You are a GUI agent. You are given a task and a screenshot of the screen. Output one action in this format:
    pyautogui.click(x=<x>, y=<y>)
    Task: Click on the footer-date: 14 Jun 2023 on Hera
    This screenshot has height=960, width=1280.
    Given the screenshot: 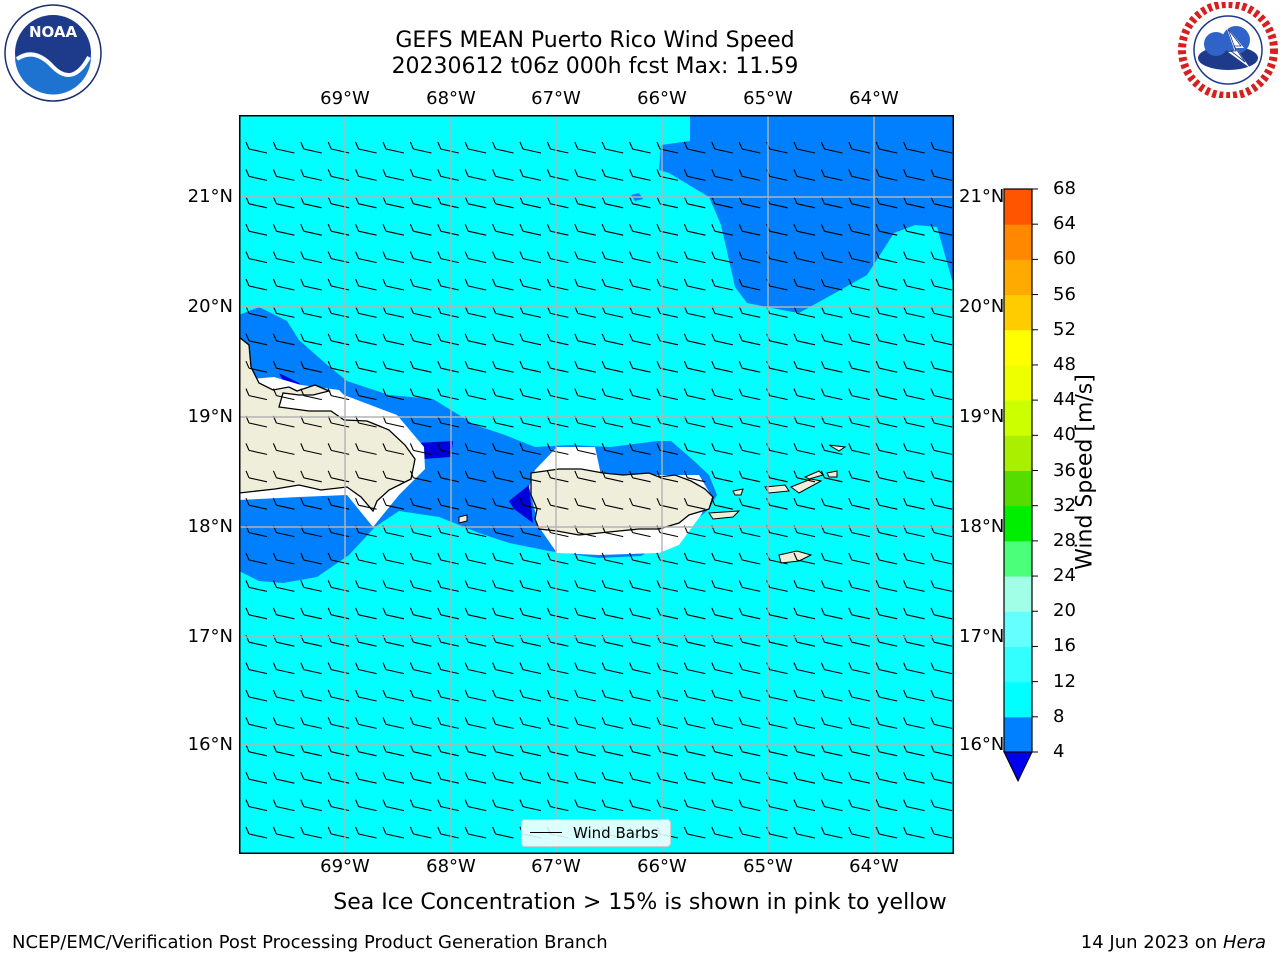 What is the action you would take?
    pyautogui.click(x=1173, y=942)
    